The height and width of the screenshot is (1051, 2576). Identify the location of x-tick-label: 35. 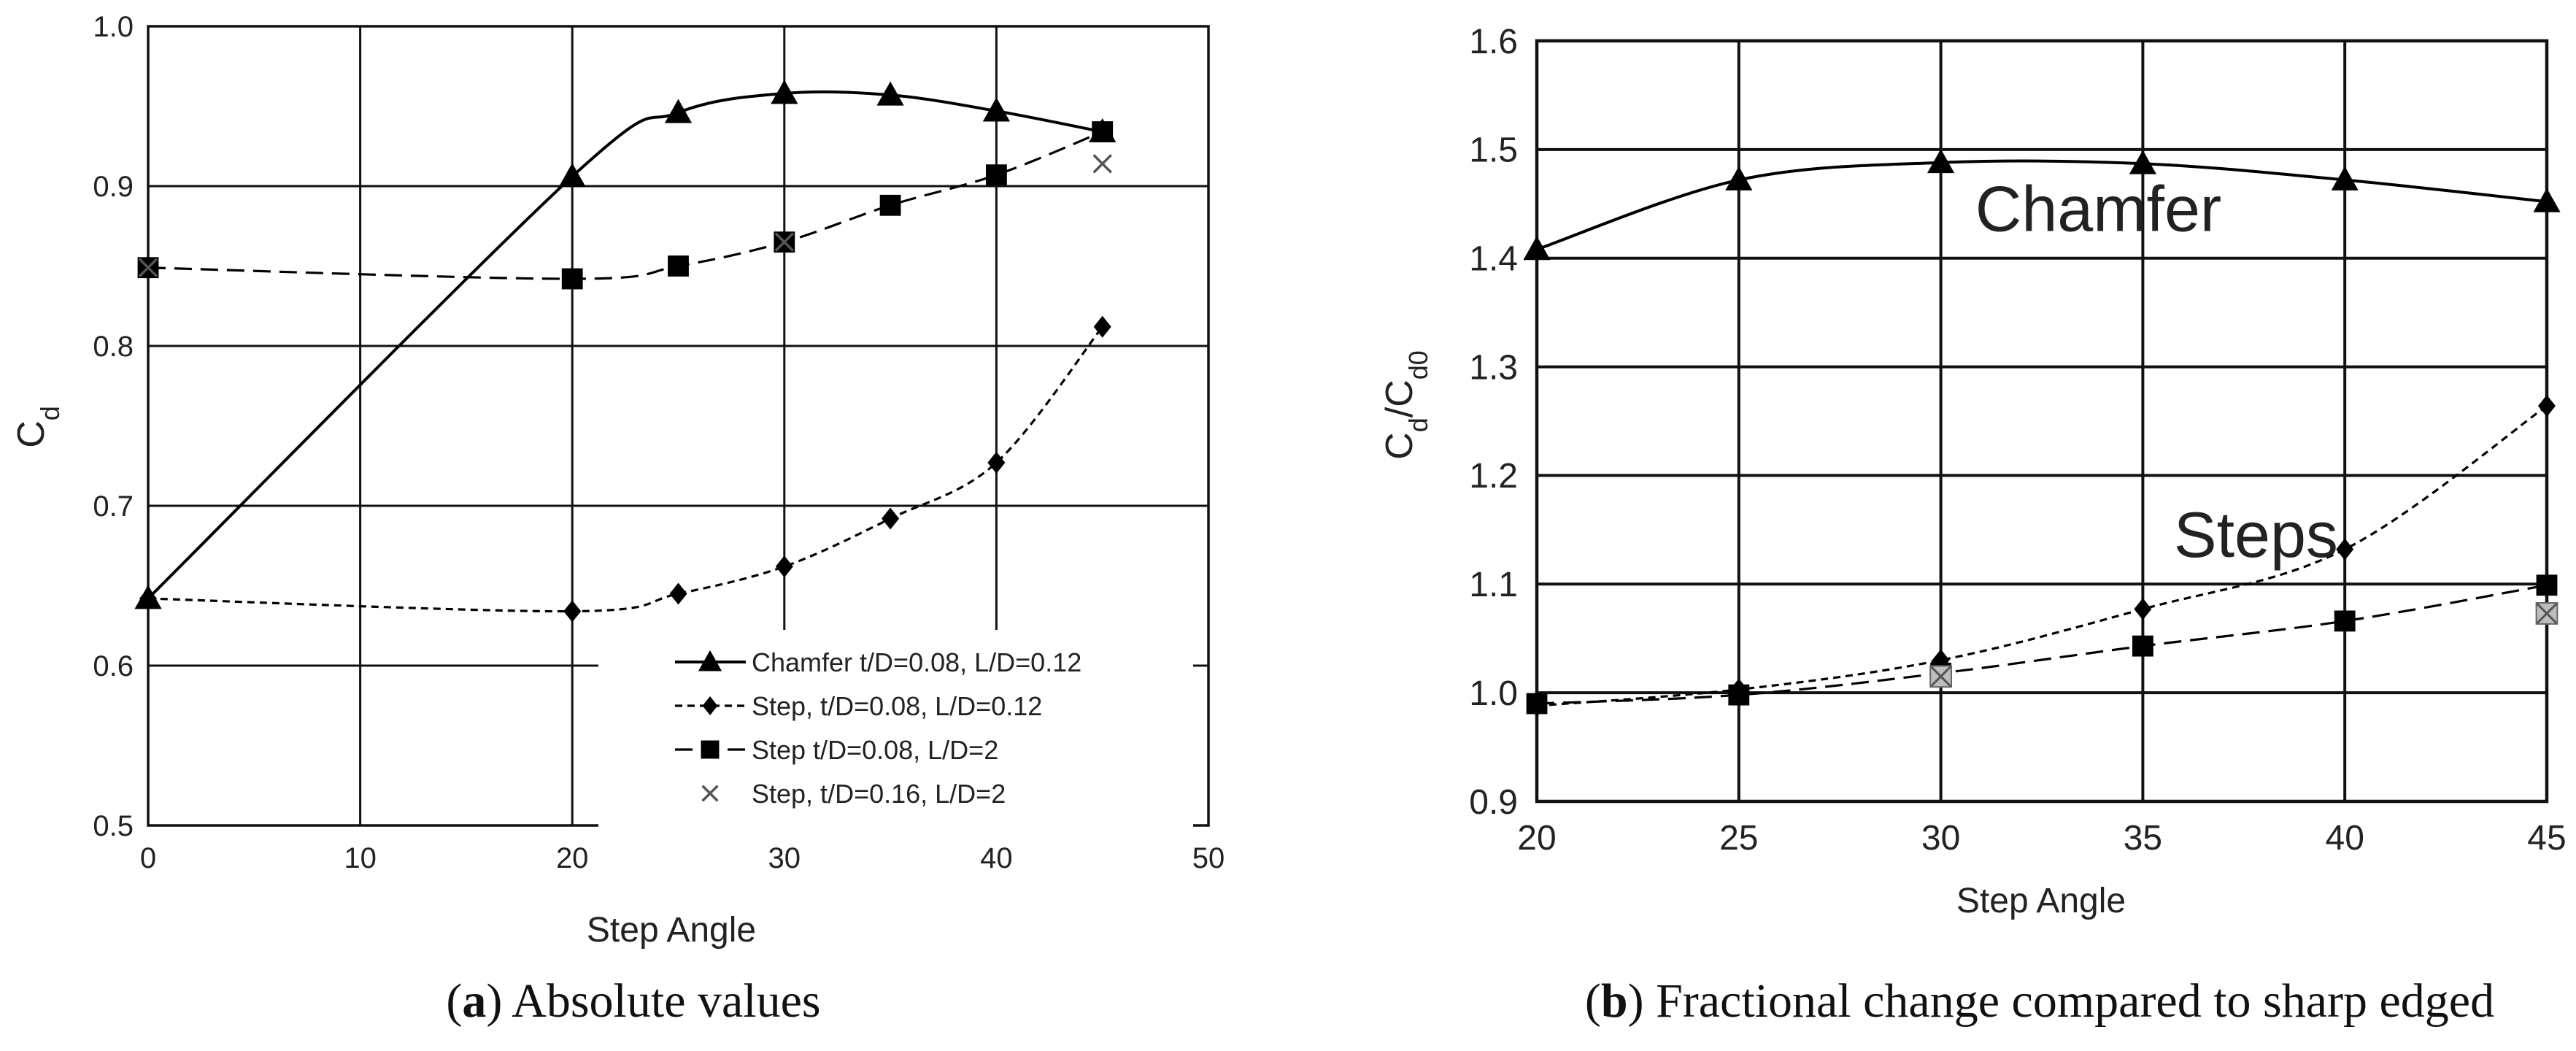
(2143, 838).